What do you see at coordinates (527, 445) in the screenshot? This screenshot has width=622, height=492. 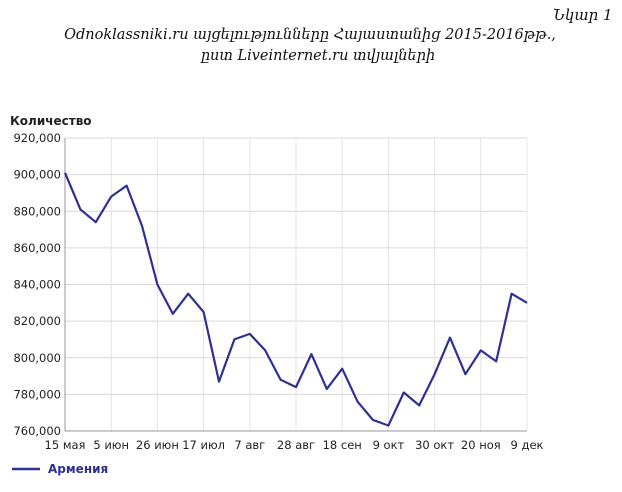 I see `x-tick-label: 9 дек` at bounding box center [527, 445].